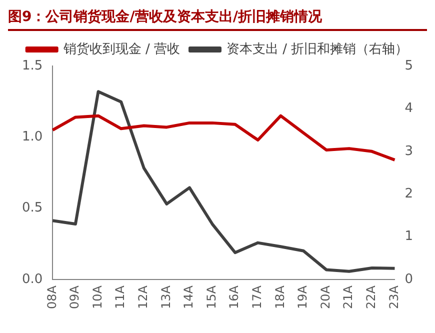  What do you see at coordinates (393, 297) in the screenshot?
I see `x-tick-label: 23A` at bounding box center [393, 297].